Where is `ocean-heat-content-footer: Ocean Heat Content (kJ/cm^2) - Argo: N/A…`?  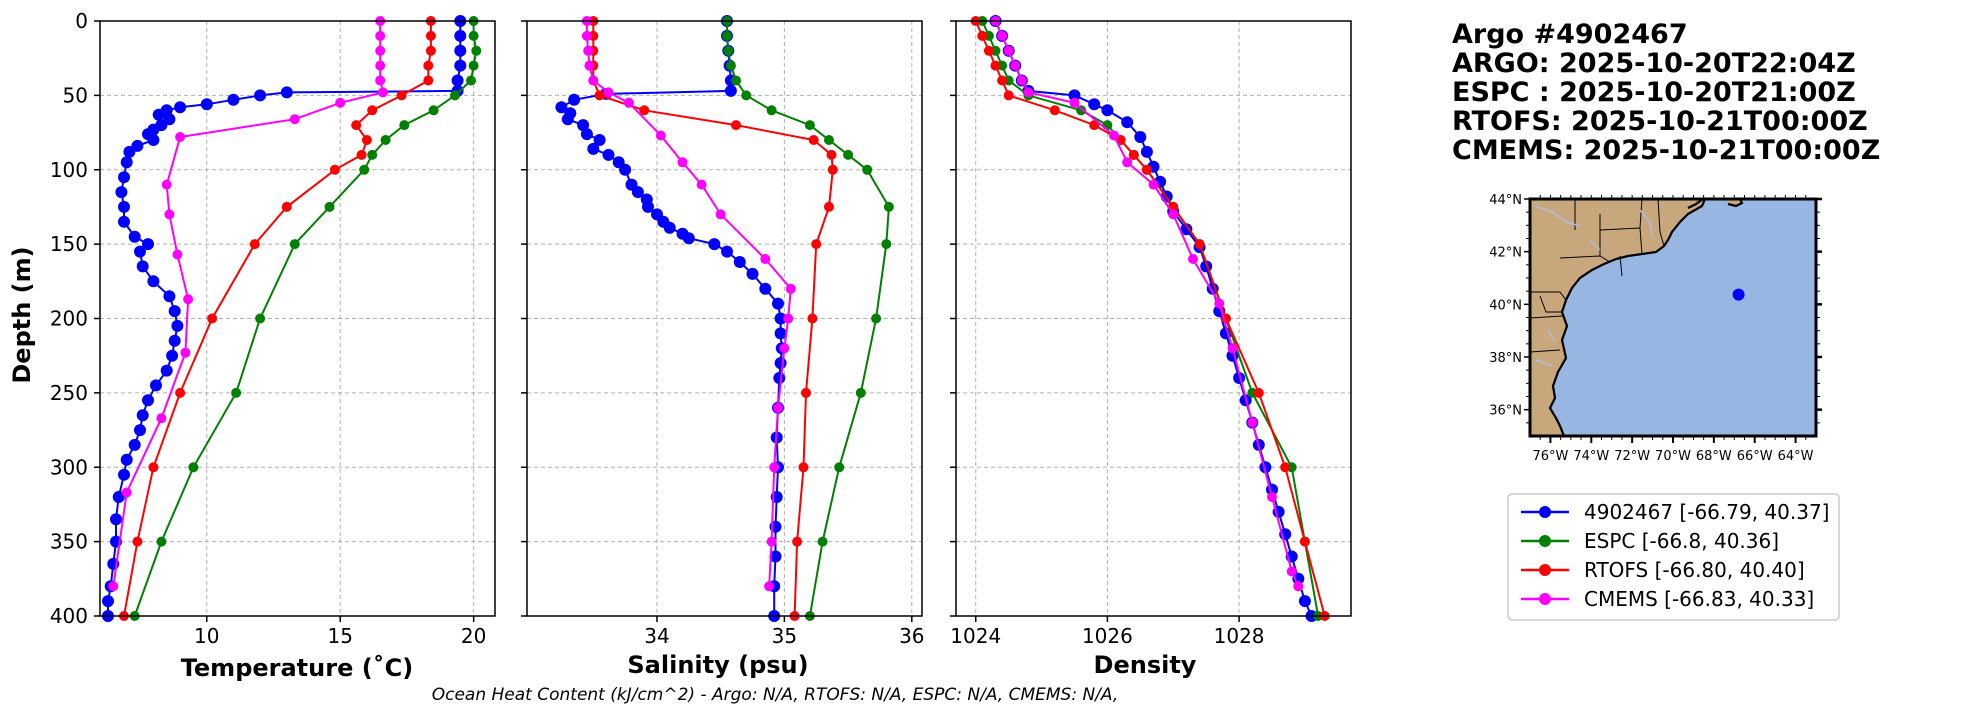
ocean-heat-content-footer: Ocean Heat Content (kJ/cm^2) - Argo: N/A… is located at coordinates (775, 695).